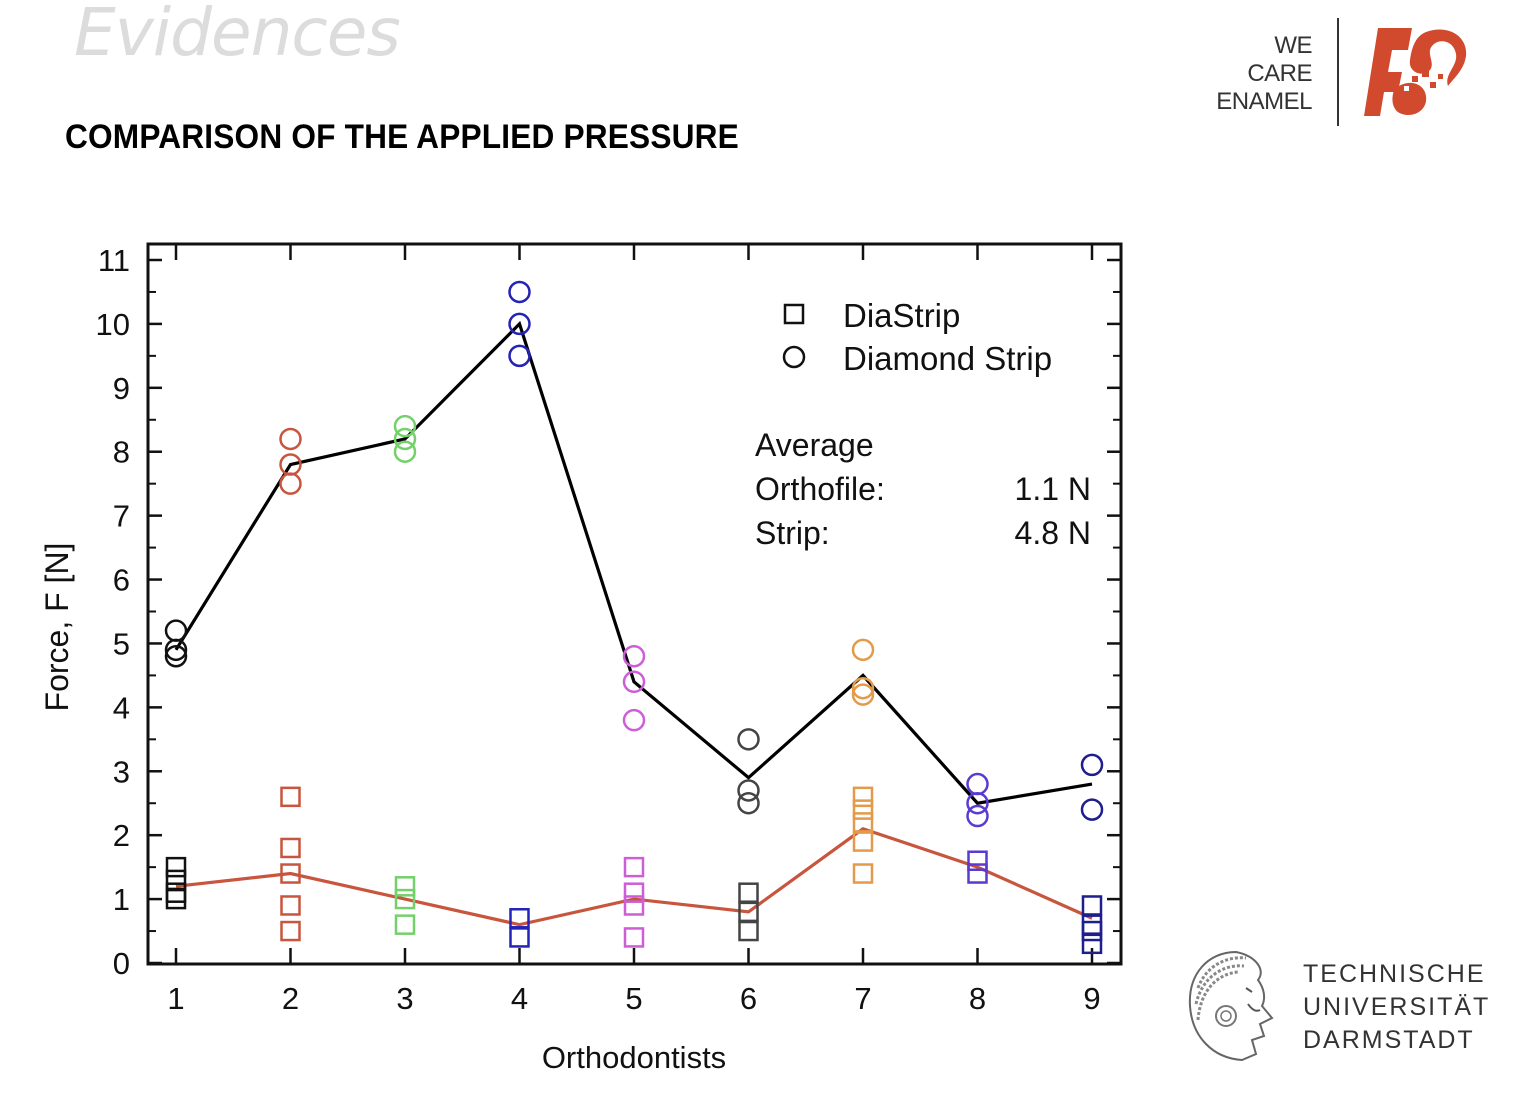 This screenshot has height=1115, width=1527. I want to click on university-line: UNIVERSITÄT, so click(1397, 1007).